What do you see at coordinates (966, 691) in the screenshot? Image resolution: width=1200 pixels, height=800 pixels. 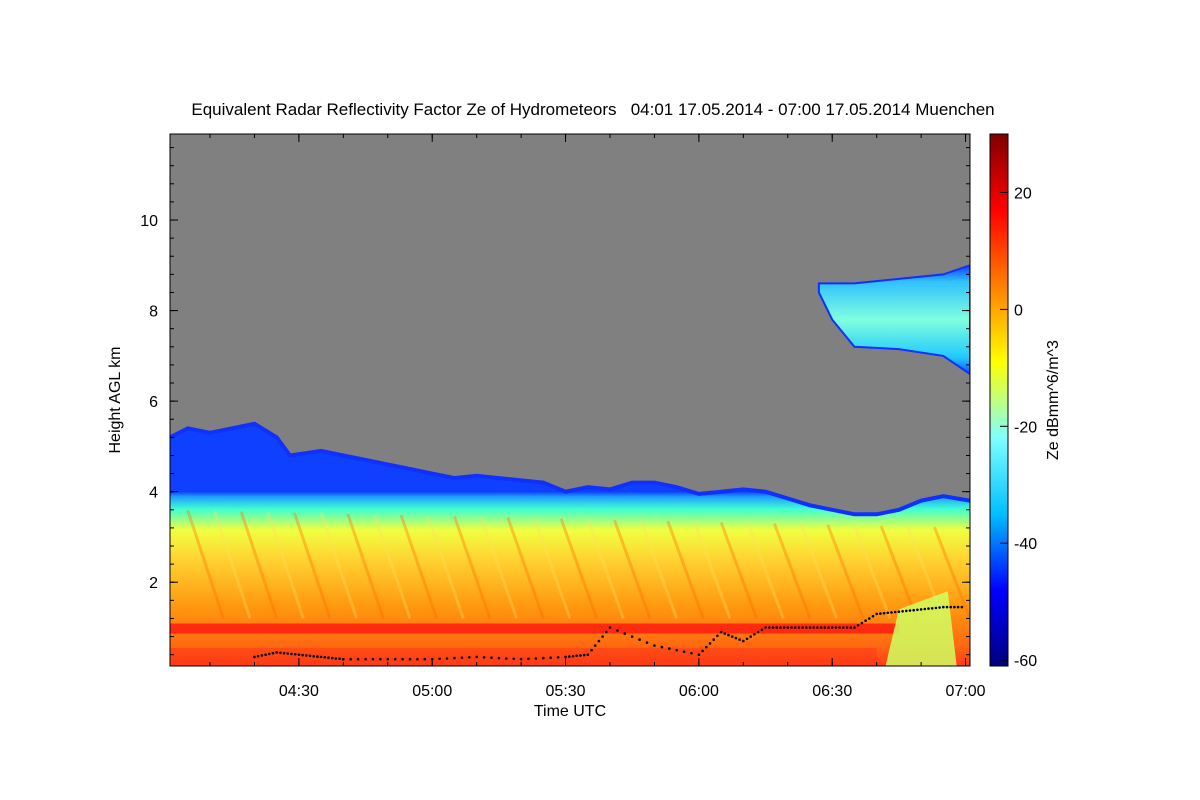 I see `x-tick-label: 07:00` at bounding box center [966, 691].